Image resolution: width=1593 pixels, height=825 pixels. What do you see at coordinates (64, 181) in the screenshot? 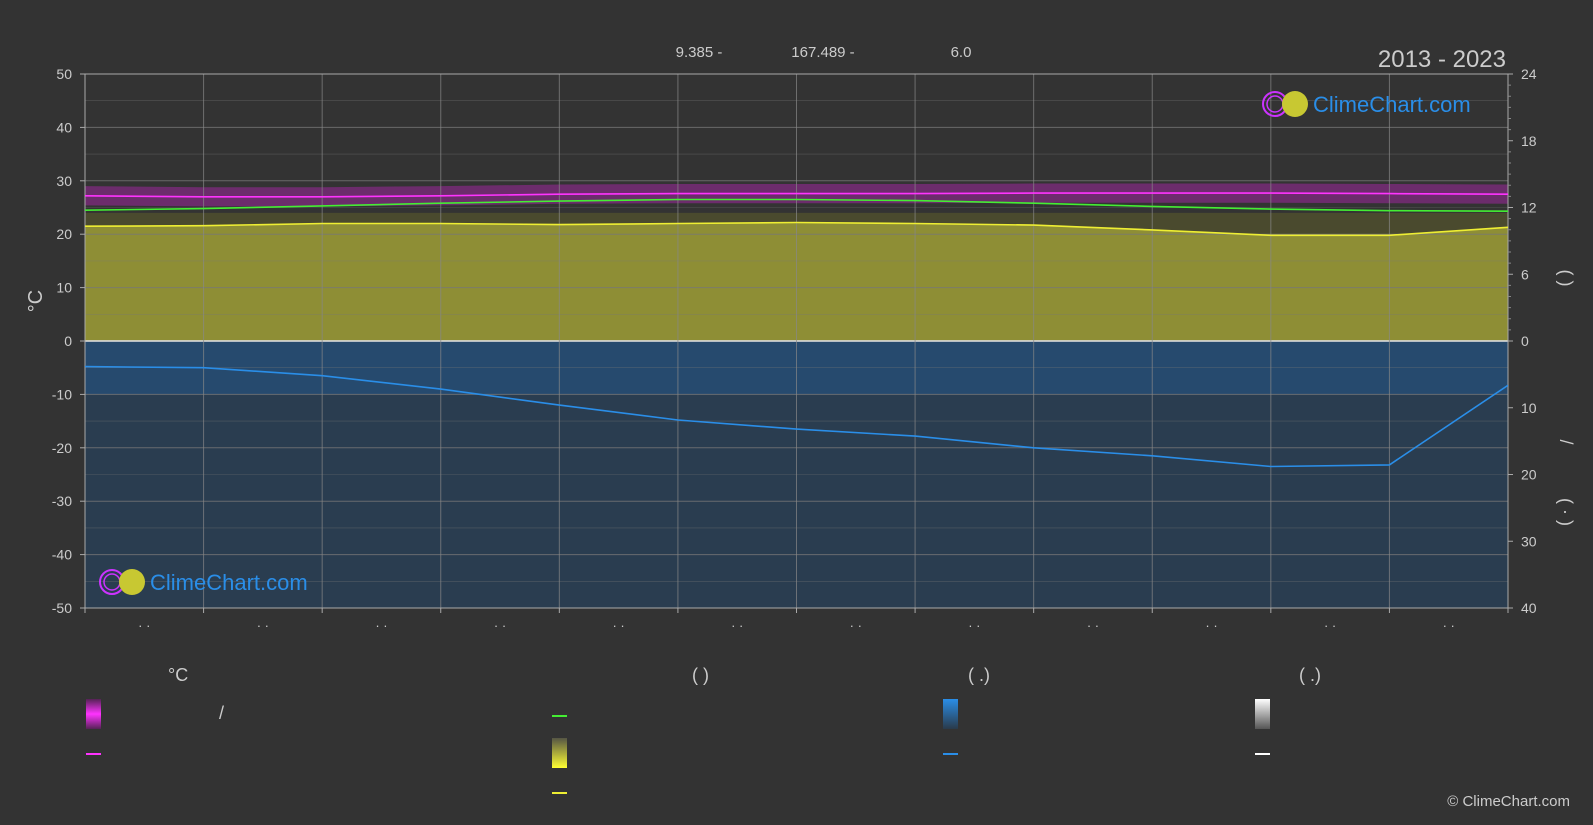
I see `y-tick-label: 30` at bounding box center [64, 181].